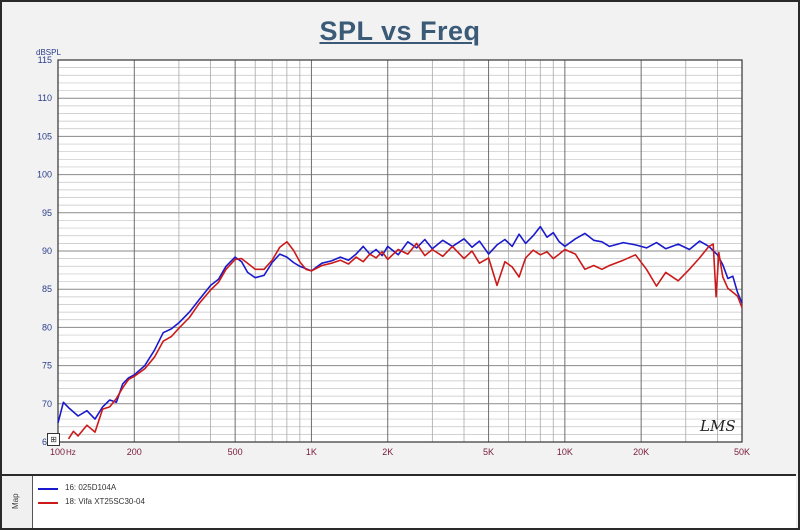 This screenshot has height=530, width=800. What do you see at coordinates (45, 98) in the screenshot?
I see `y-tick-label: 110` at bounding box center [45, 98].